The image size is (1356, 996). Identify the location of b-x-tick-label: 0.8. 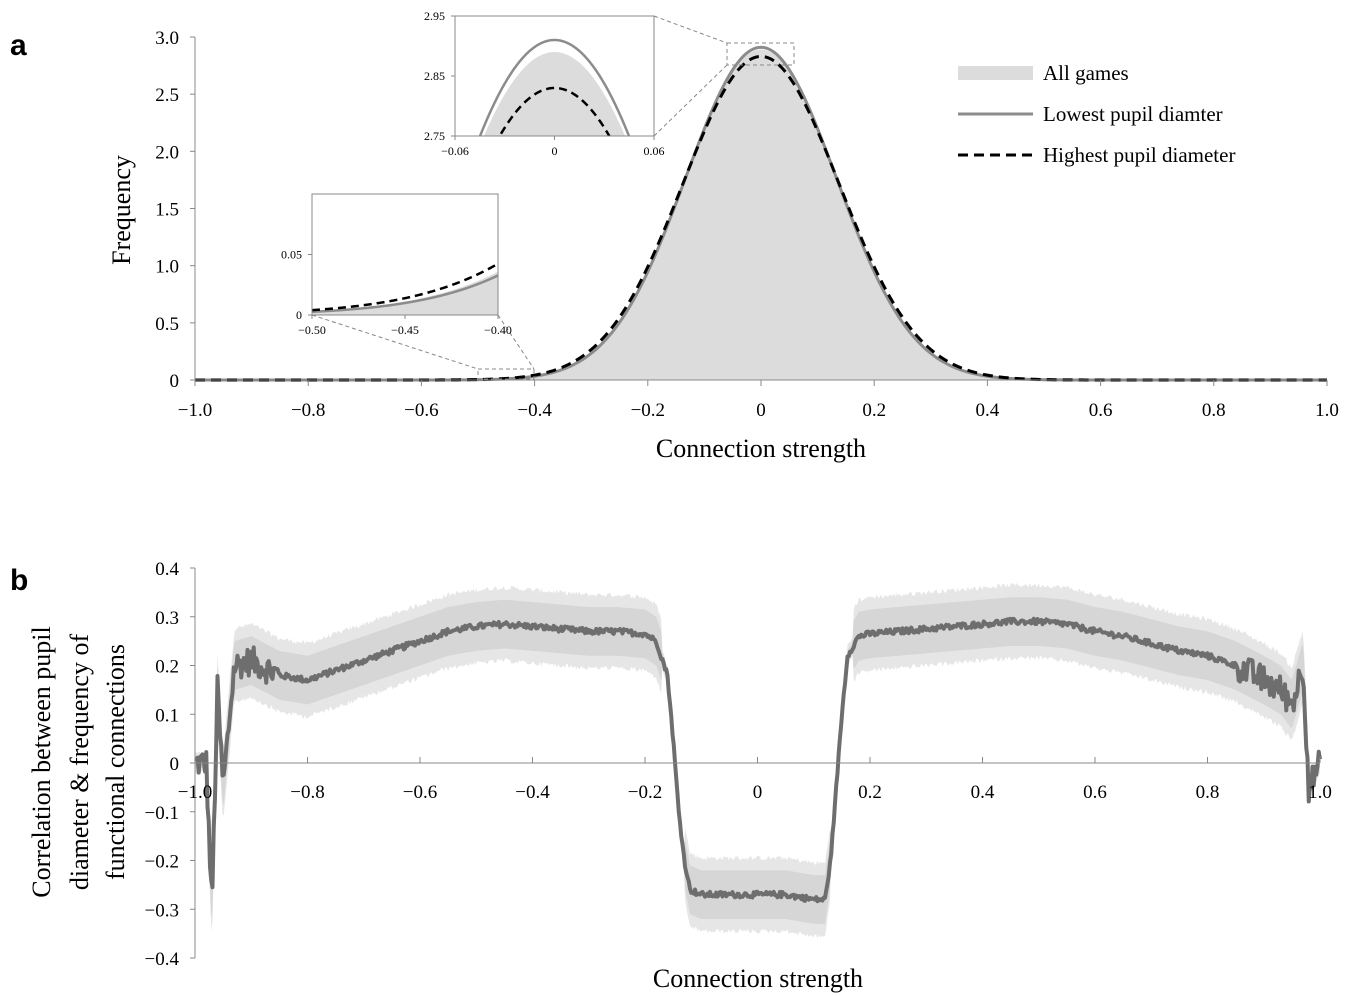
(1208, 792).